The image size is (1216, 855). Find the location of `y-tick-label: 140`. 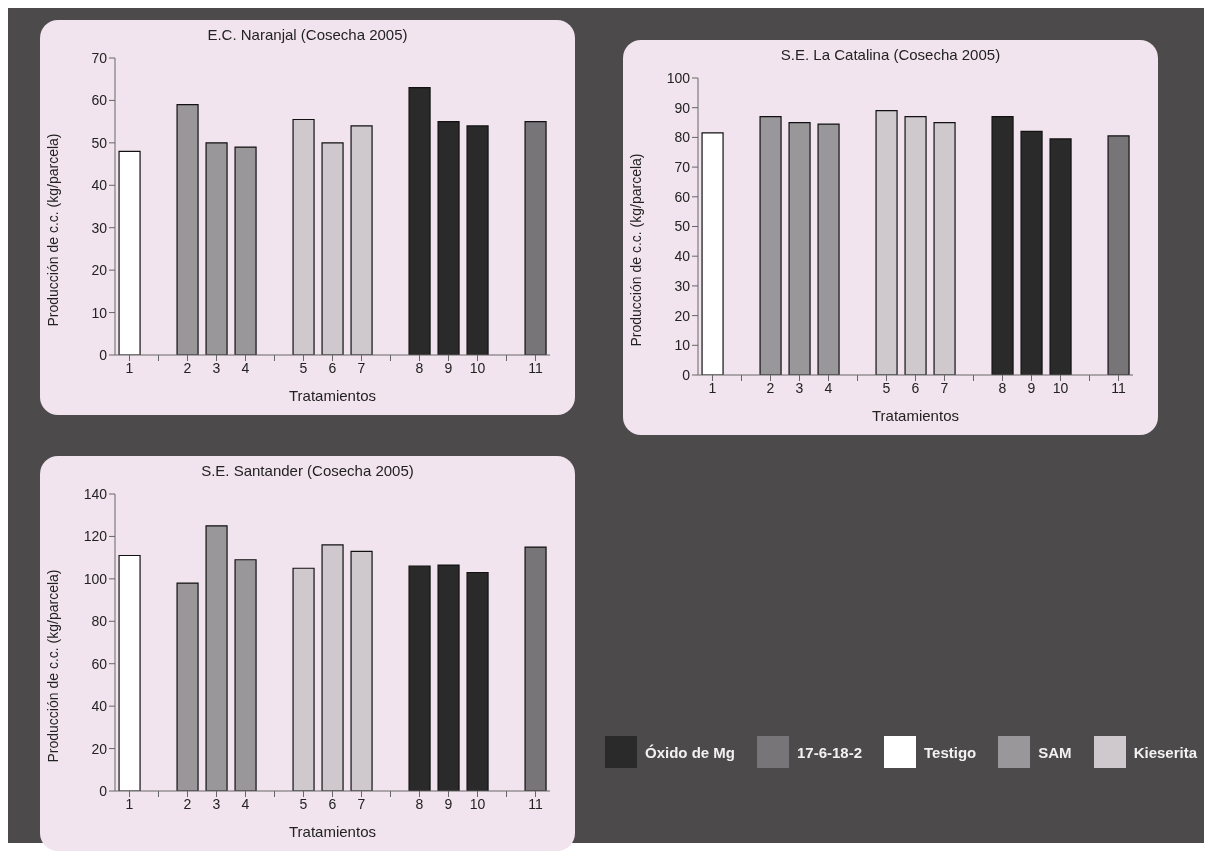

y-tick-label: 140 is located at coordinates (95, 493).